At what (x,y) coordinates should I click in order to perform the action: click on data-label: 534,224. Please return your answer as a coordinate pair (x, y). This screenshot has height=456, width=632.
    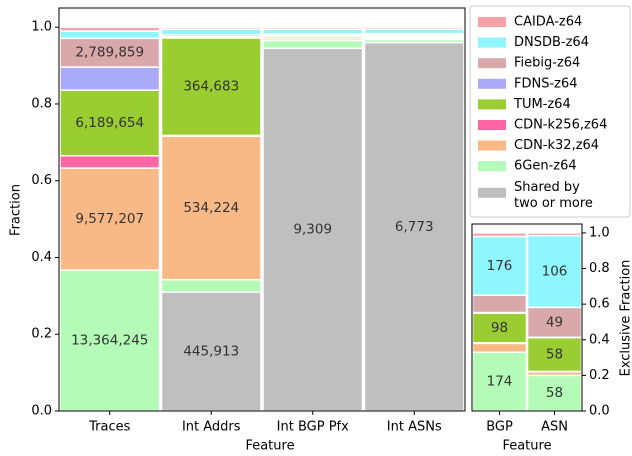
    Looking at the image, I should click on (211, 208).